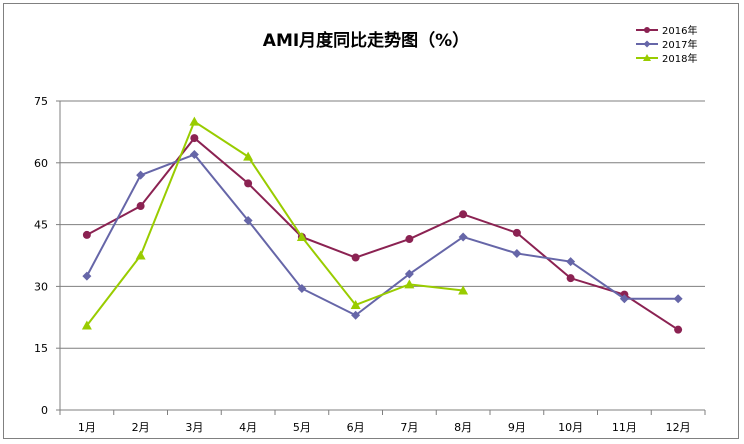  Describe the element at coordinates (678, 427) in the screenshot. I see `x-tick-label: 12月` at that location.